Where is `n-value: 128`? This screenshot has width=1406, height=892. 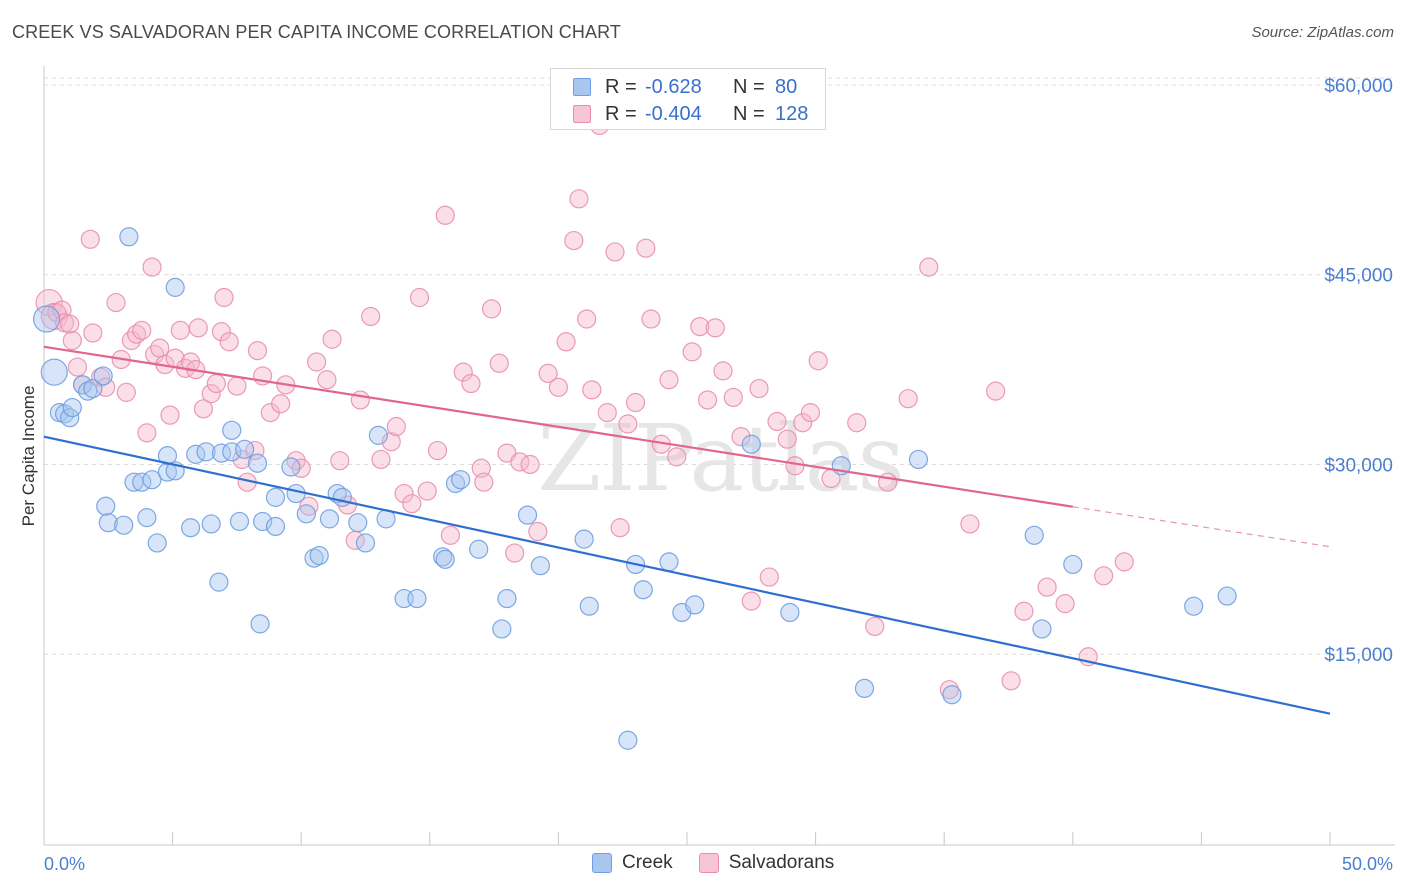
n-value: 128 is located at coordinates (792, 113).